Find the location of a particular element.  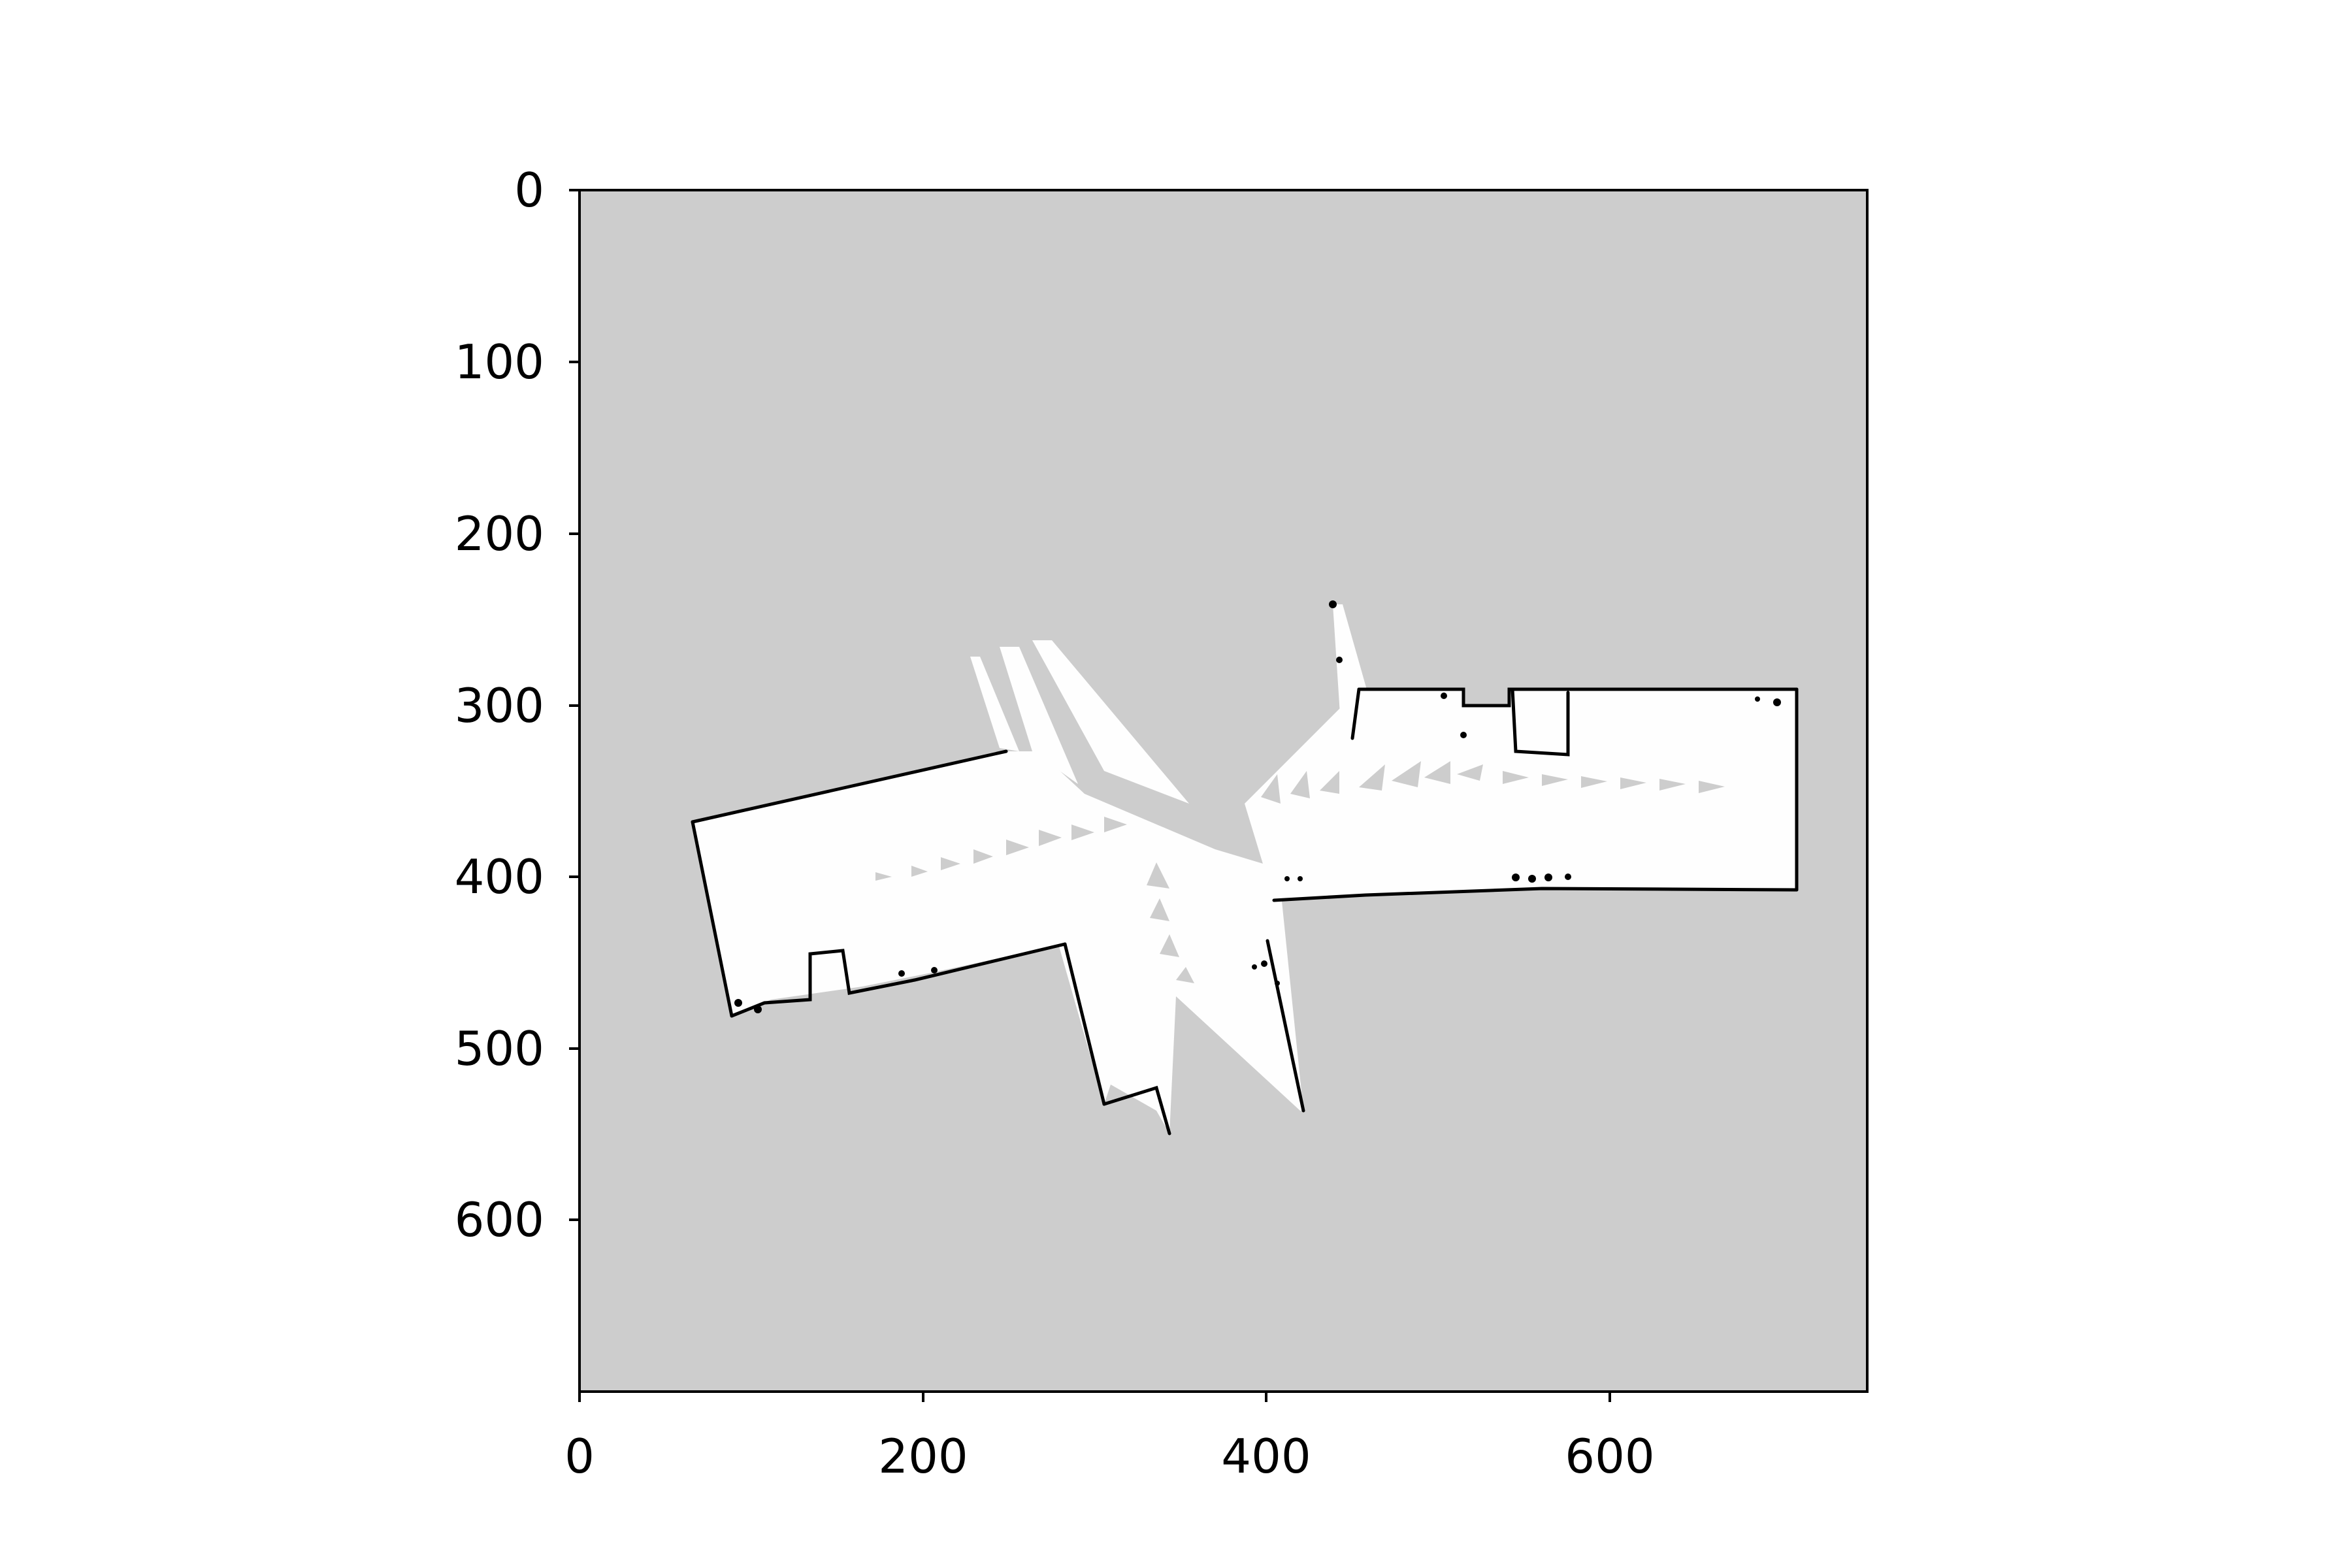

x-tick-label-200: 200 is located at coordinates (923, 1456).